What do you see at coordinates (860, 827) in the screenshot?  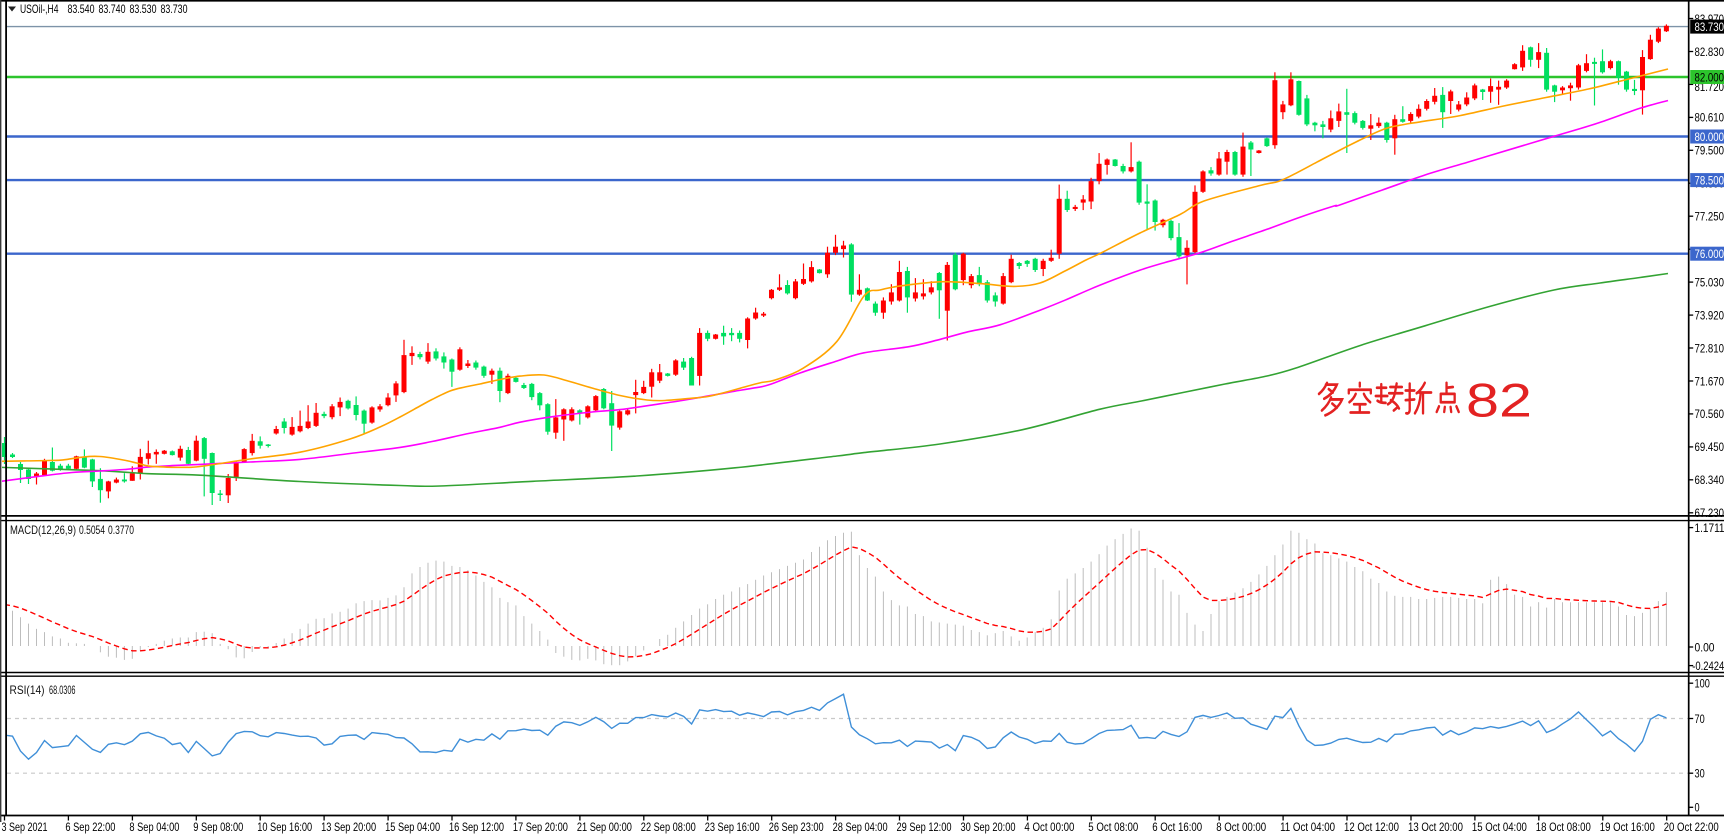 I see `svg-text: 28 Sep 04:00` at bounding box center [860, 827].